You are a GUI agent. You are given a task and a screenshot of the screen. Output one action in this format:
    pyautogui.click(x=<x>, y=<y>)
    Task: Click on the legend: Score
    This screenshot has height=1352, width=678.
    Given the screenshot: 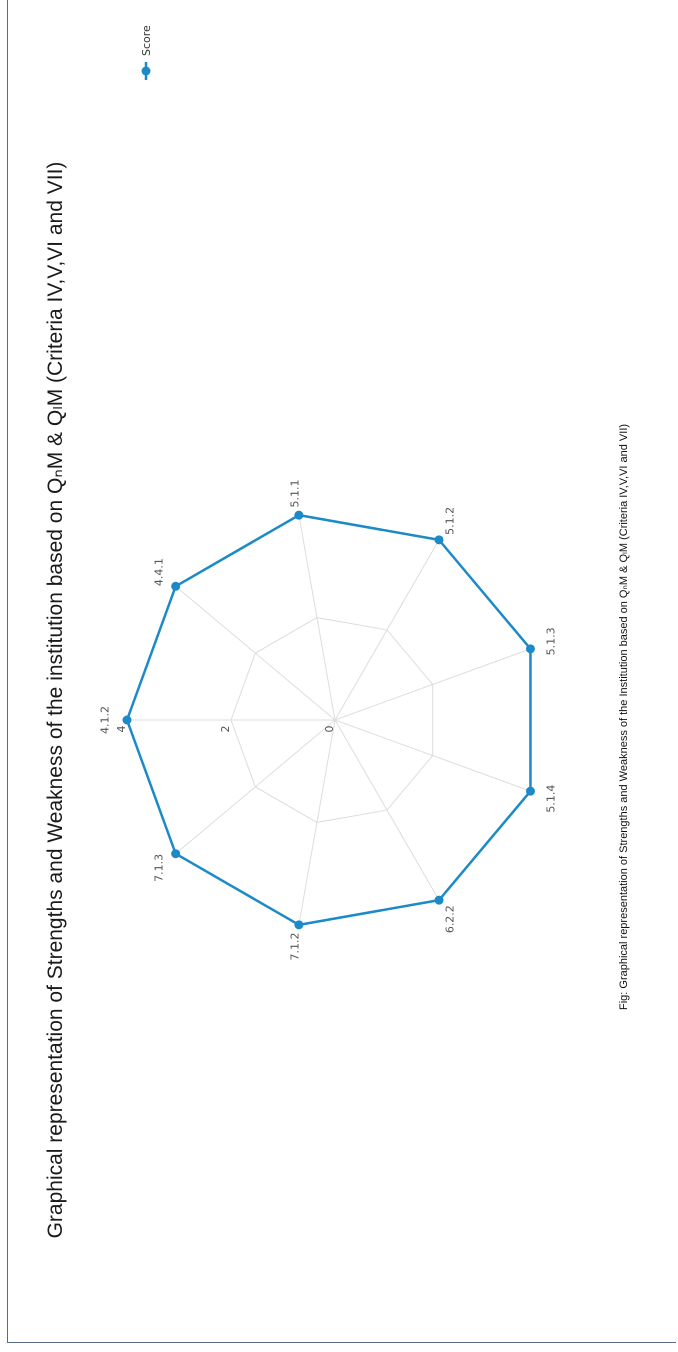 What is the action you would take?
    pyautogui.click(x=146, y=52)
    